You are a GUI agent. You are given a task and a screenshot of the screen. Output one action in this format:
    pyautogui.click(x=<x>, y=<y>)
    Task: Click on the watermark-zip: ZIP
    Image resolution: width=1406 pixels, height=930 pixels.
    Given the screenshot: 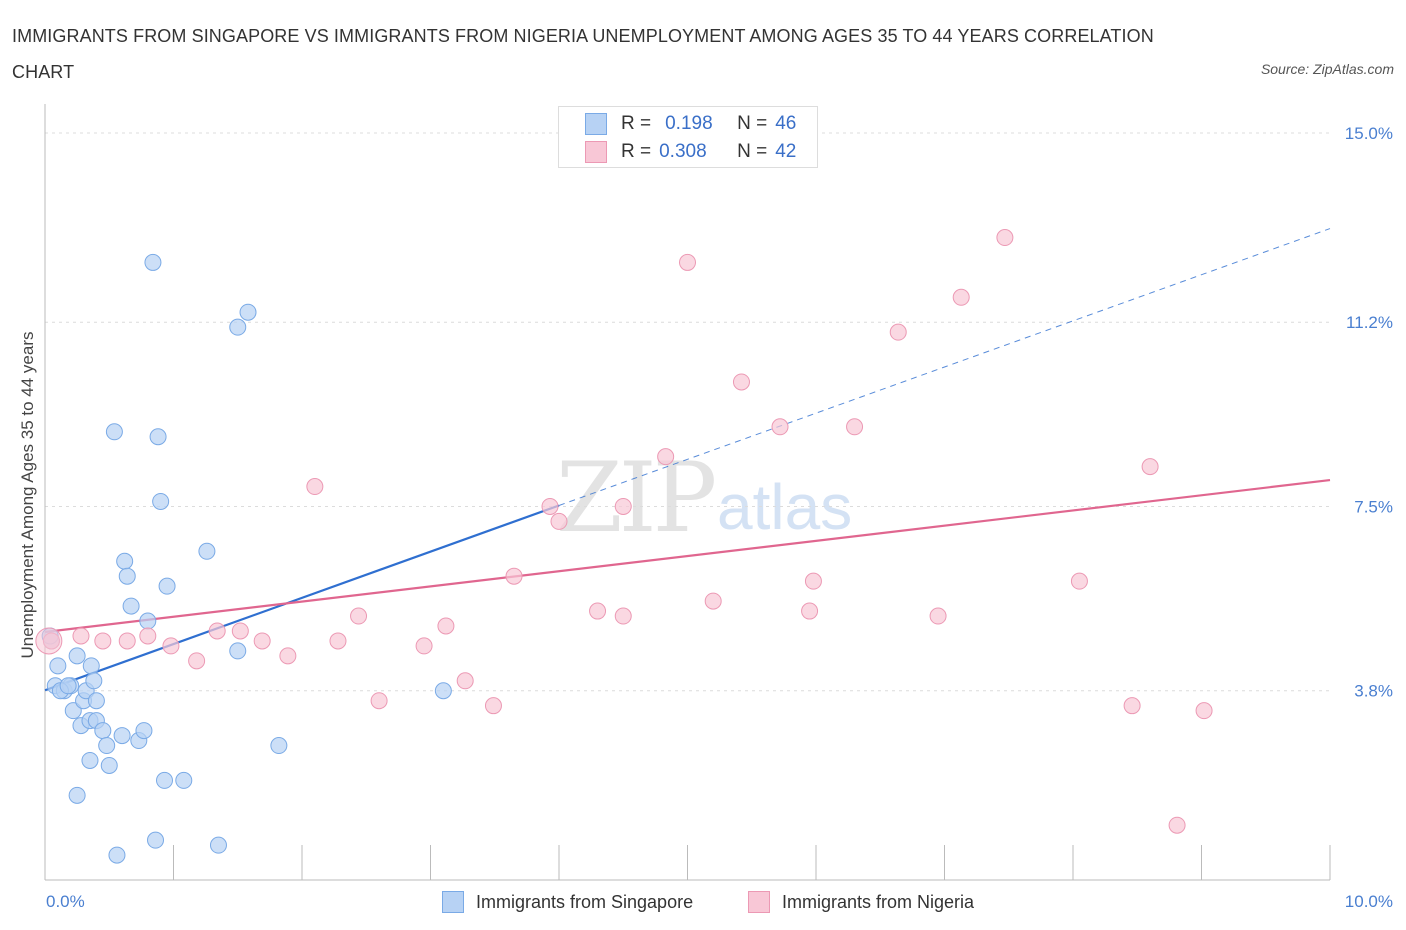 What is the action you would take?
    pyautogui.click(x=636, y=498)
    